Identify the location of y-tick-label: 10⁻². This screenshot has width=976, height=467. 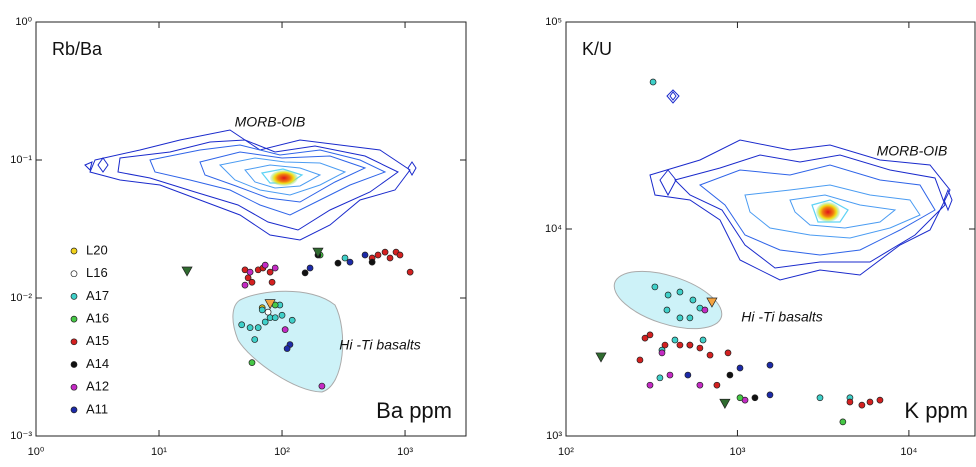
(21, 298).